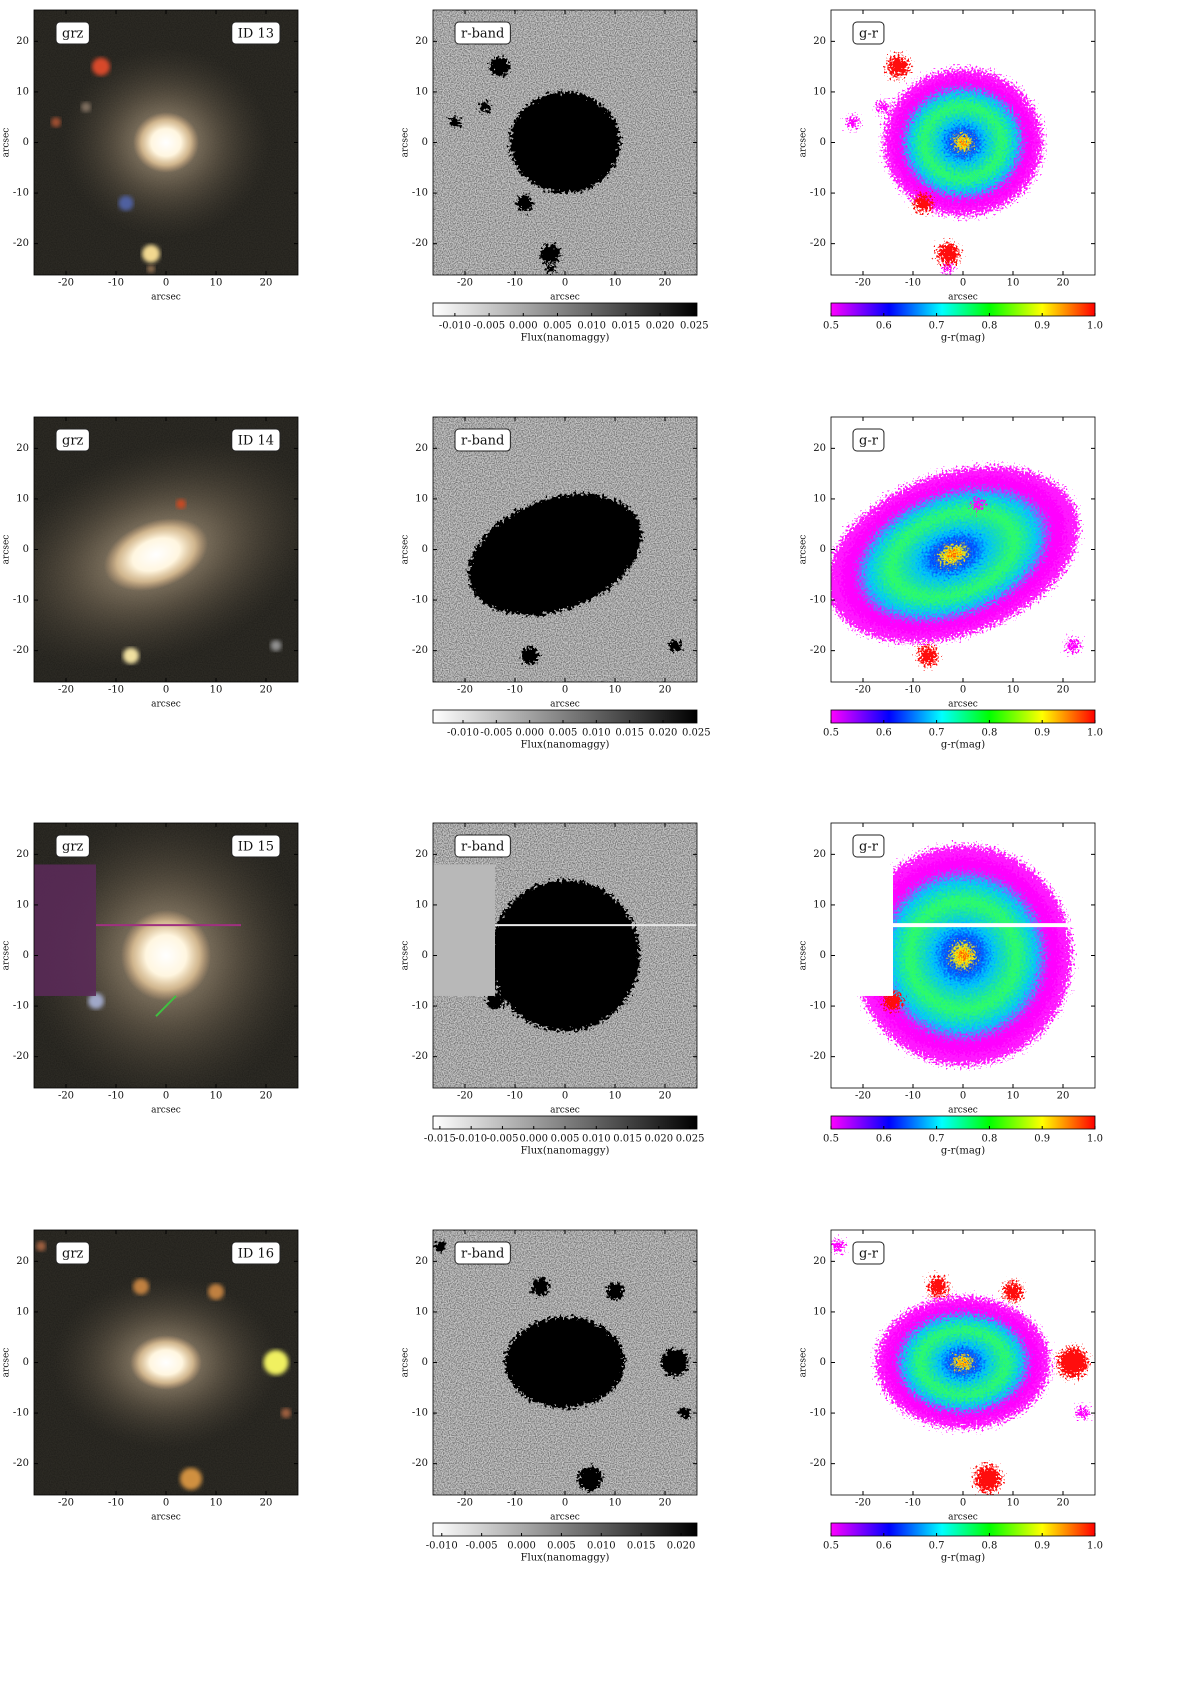 The image size is (1200, 1687). What do you see at coordinates (937, 1546) in the screenshot?
I see `colorbar-tick-label: 0.7` at bounding box center [937, 1546].